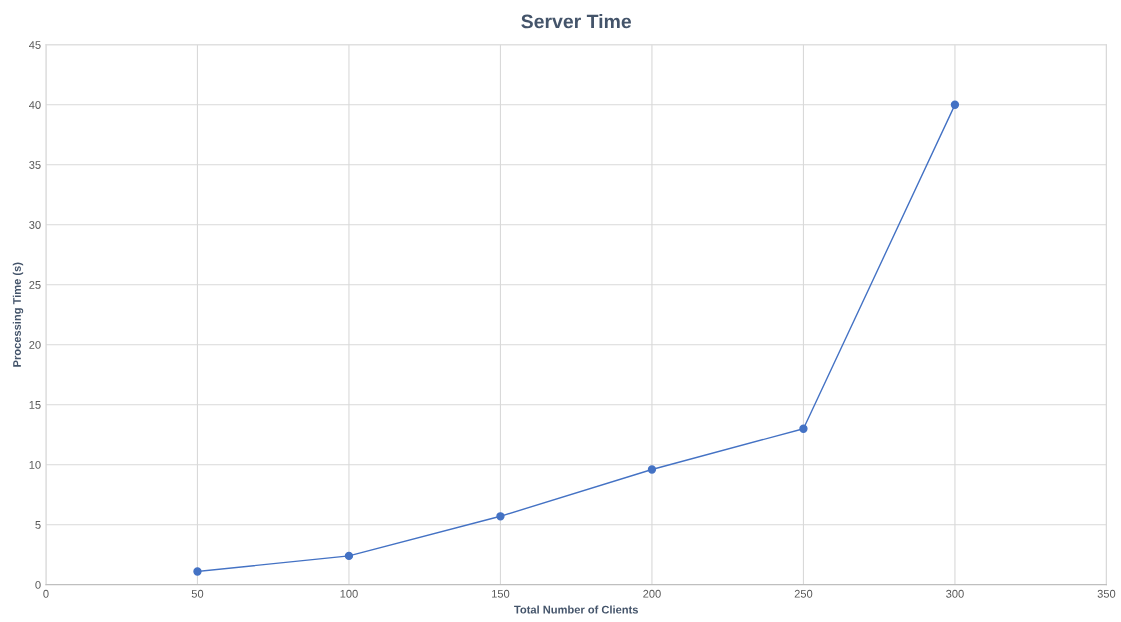 The width and height of the screenshot is (1121, 622). Describe the element at coordinates (38, 584) in the screenshot. I see `y-tick-label: 0` at that location.